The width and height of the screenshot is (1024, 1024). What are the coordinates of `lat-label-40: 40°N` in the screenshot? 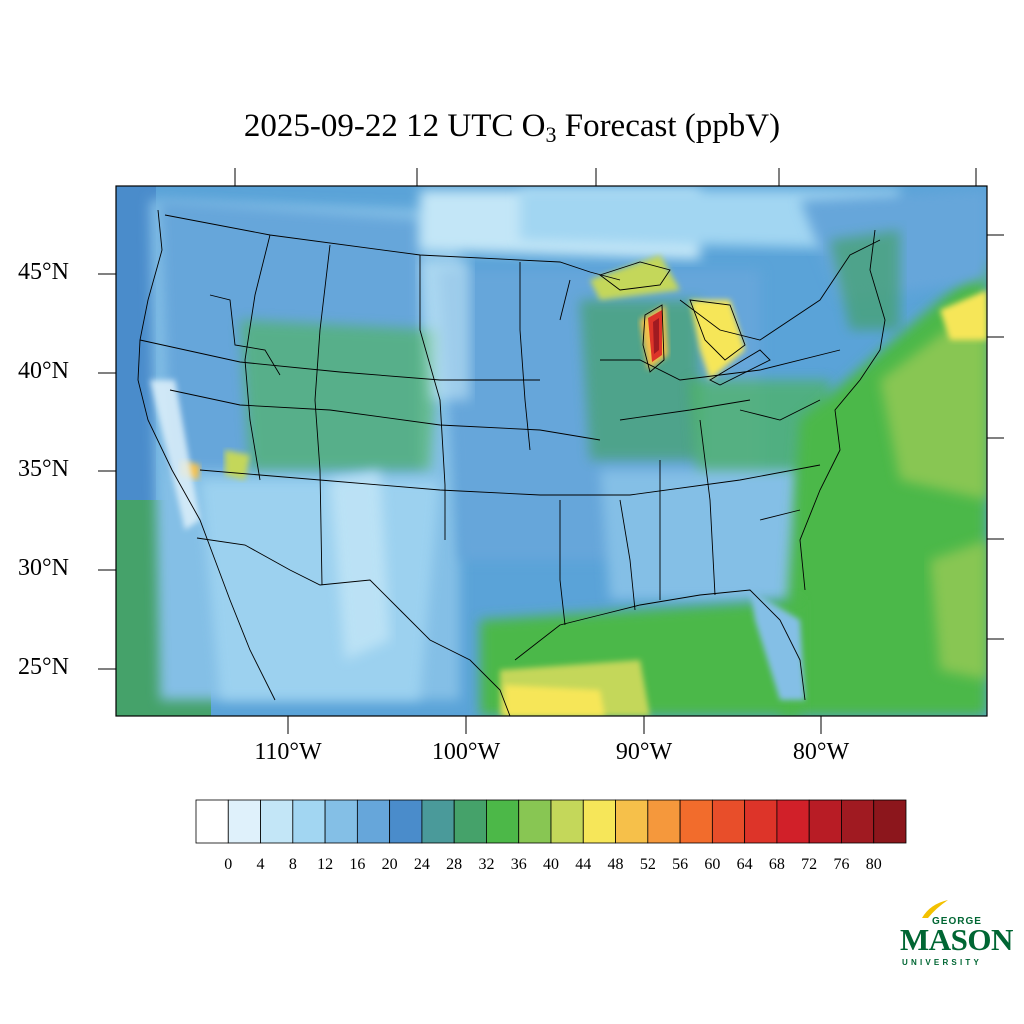 It's located at (43, 371).